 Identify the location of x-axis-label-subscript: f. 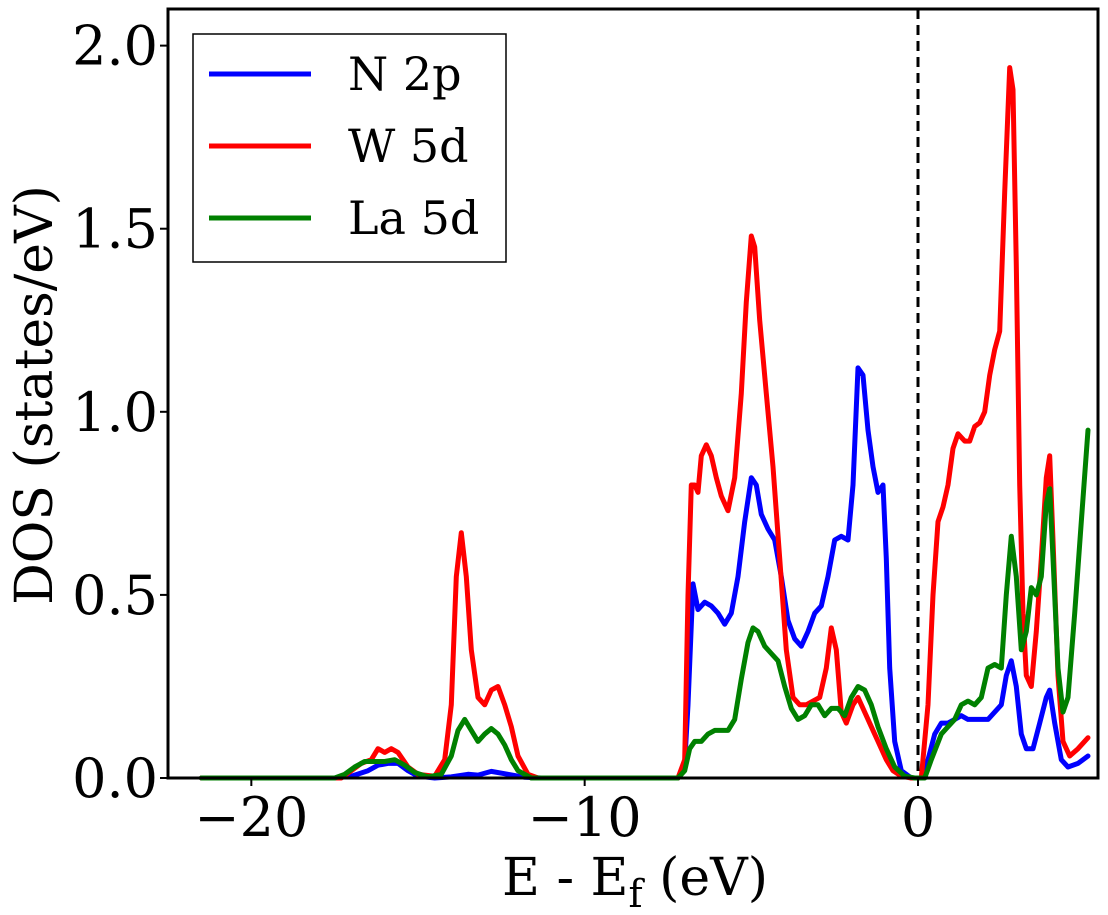
(637, 893).